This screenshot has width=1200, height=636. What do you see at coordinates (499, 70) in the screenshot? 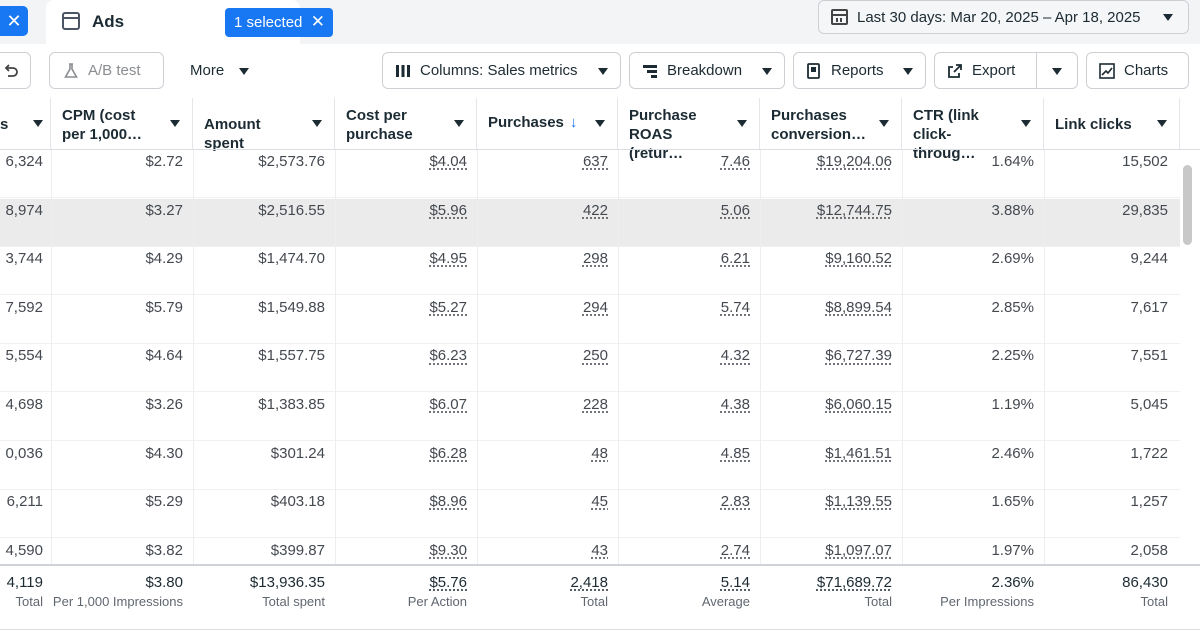
I see `columns-label: Columns: Sales metrics` at bounding box center [499, 70].